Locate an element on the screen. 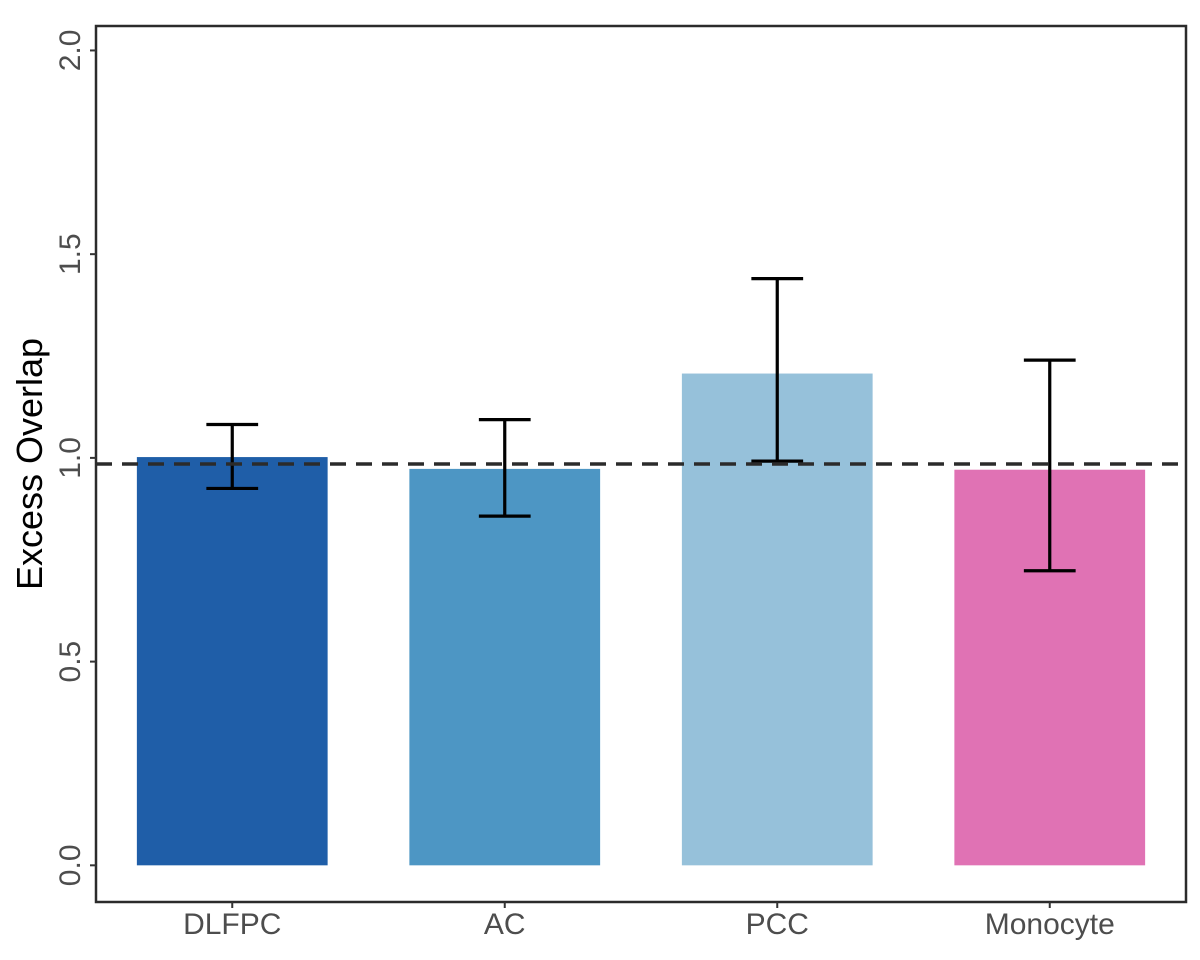  bar-ac is located at coordinates (505, 667).